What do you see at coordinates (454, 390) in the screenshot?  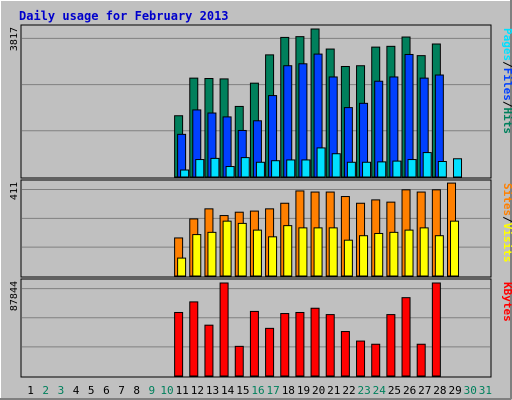 I see `x-tick-label: 29` at bounding box center [454, 390].